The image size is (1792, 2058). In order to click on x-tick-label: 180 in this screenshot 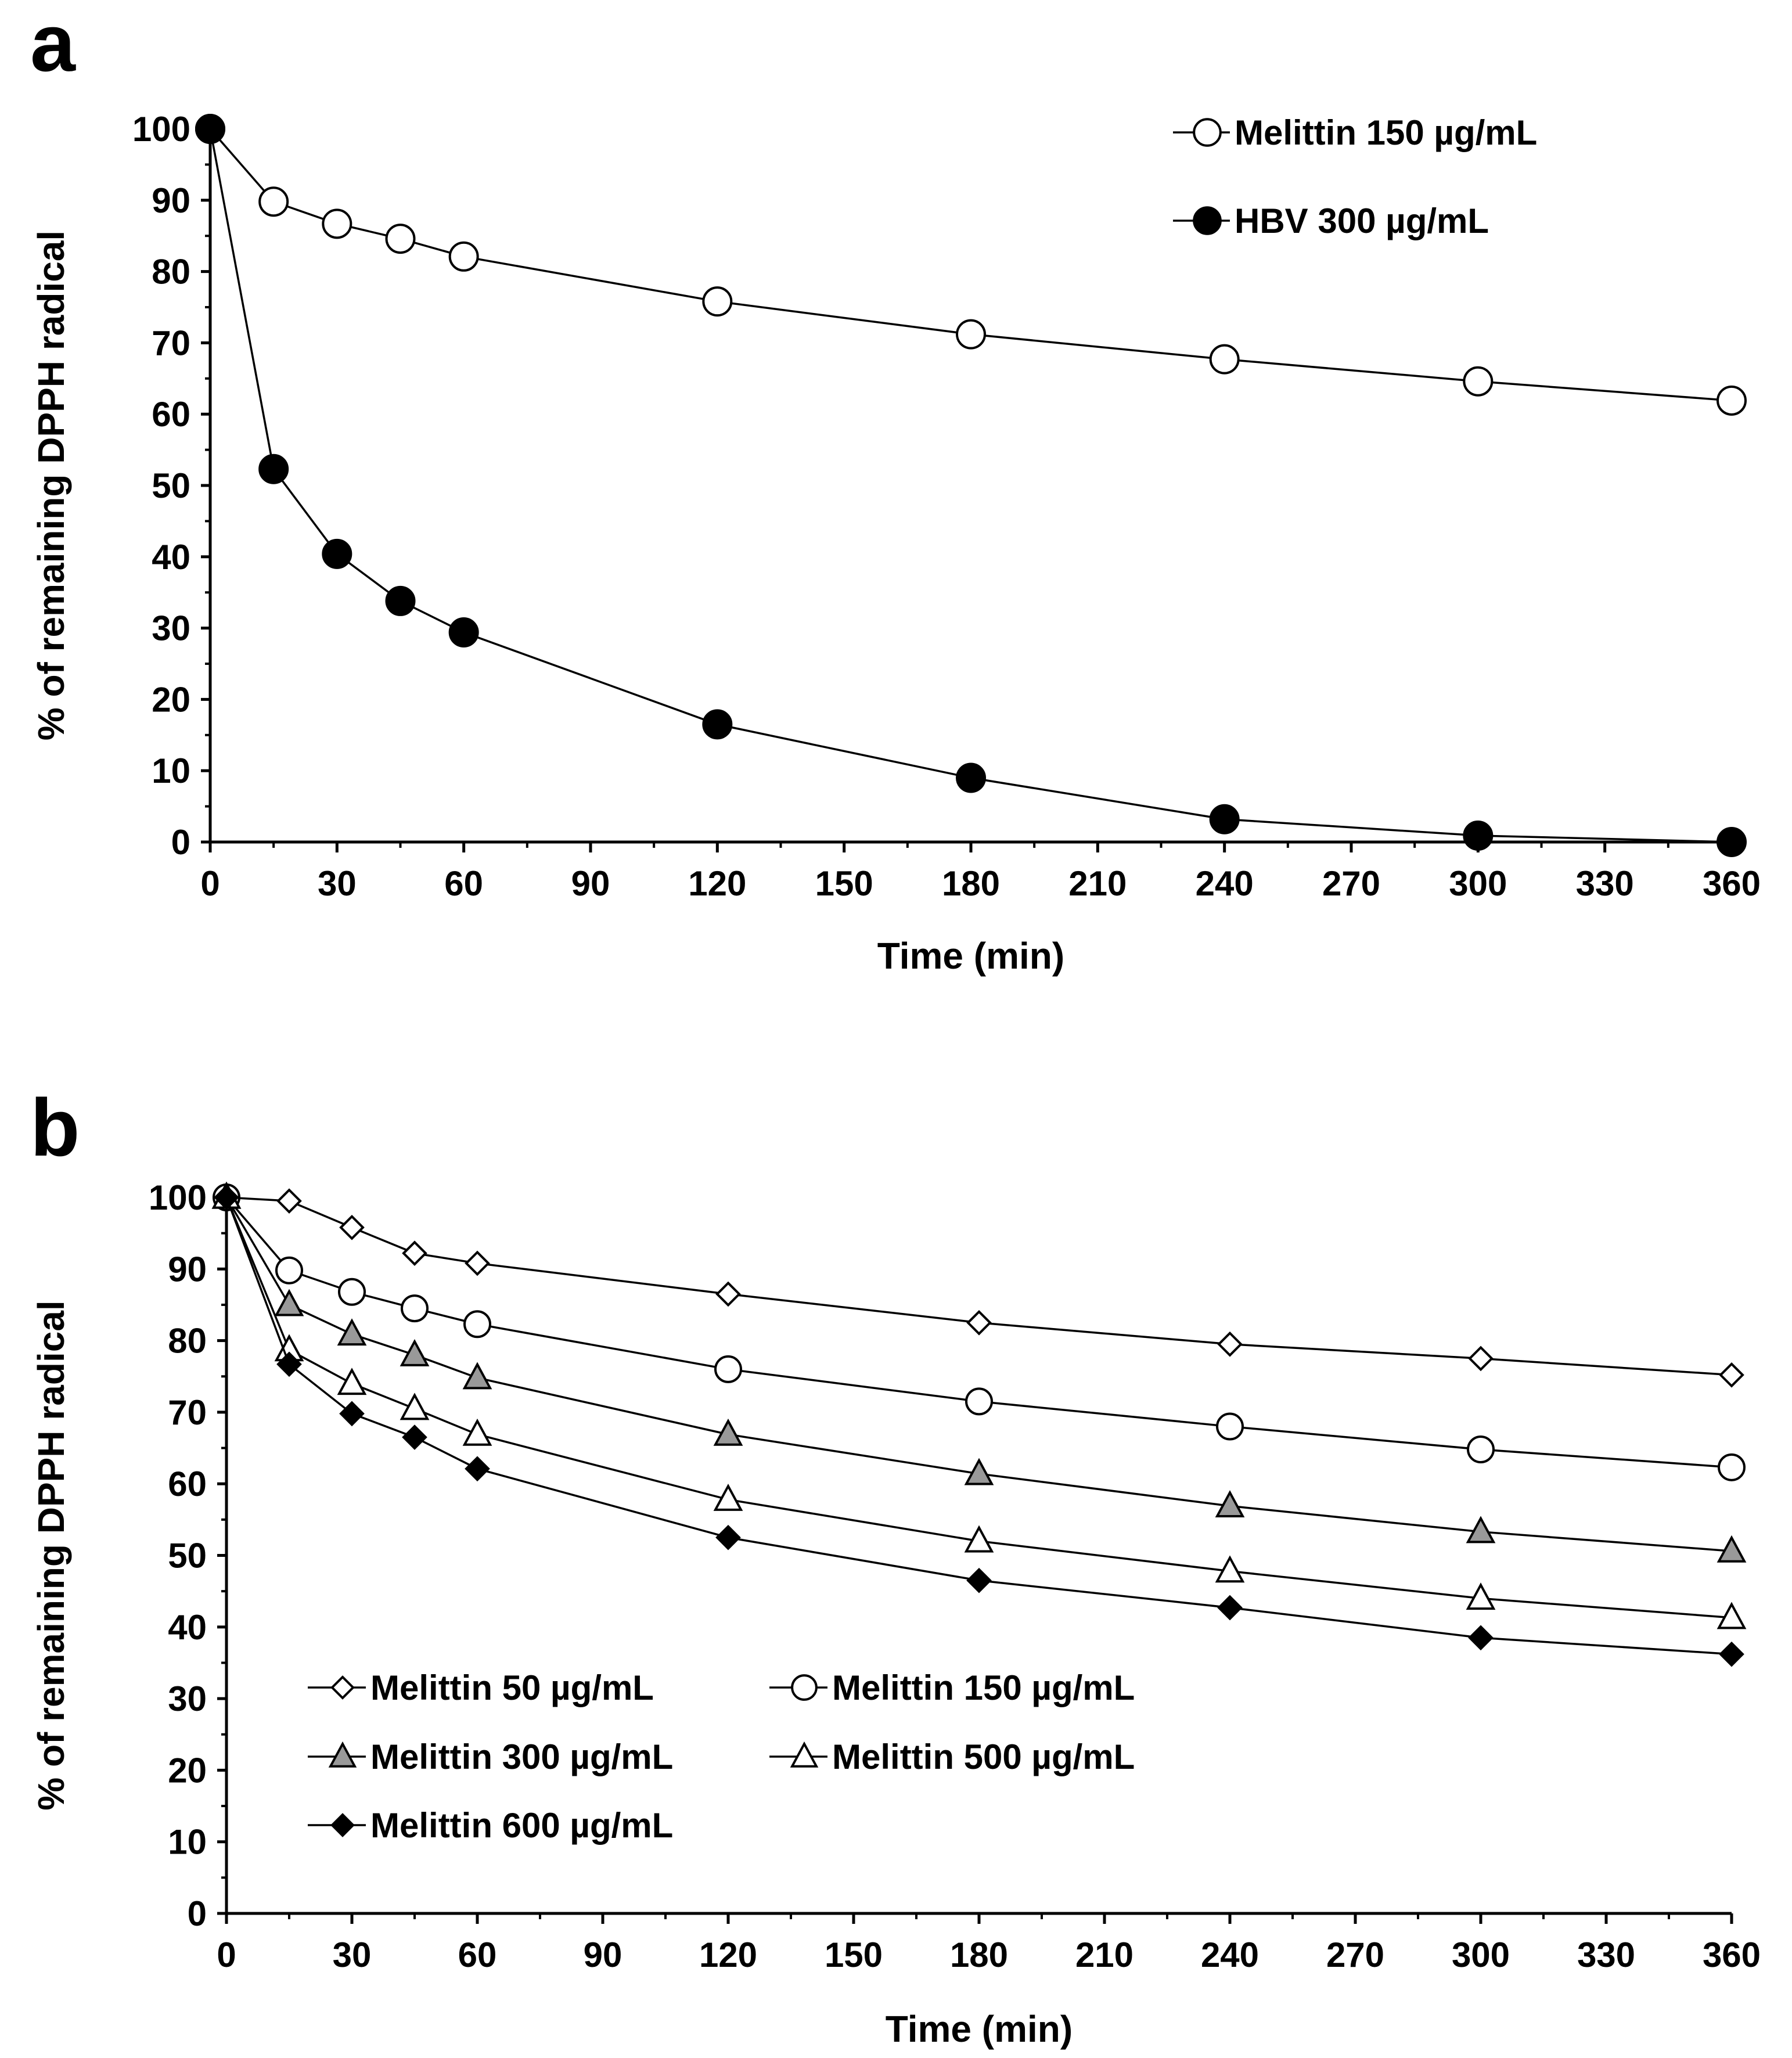, I will do `click(971, 883)`.